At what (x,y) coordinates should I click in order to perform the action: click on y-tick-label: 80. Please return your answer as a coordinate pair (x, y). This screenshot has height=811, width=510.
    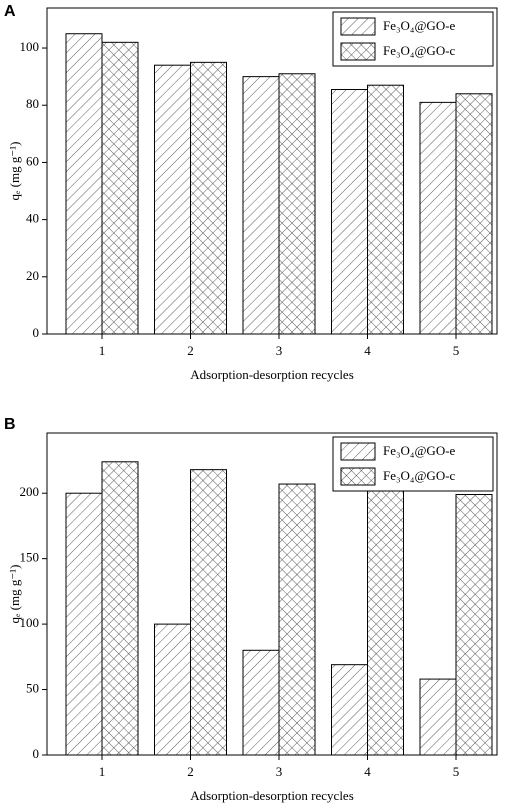
    Looking at the image, I should click on (32, 103).